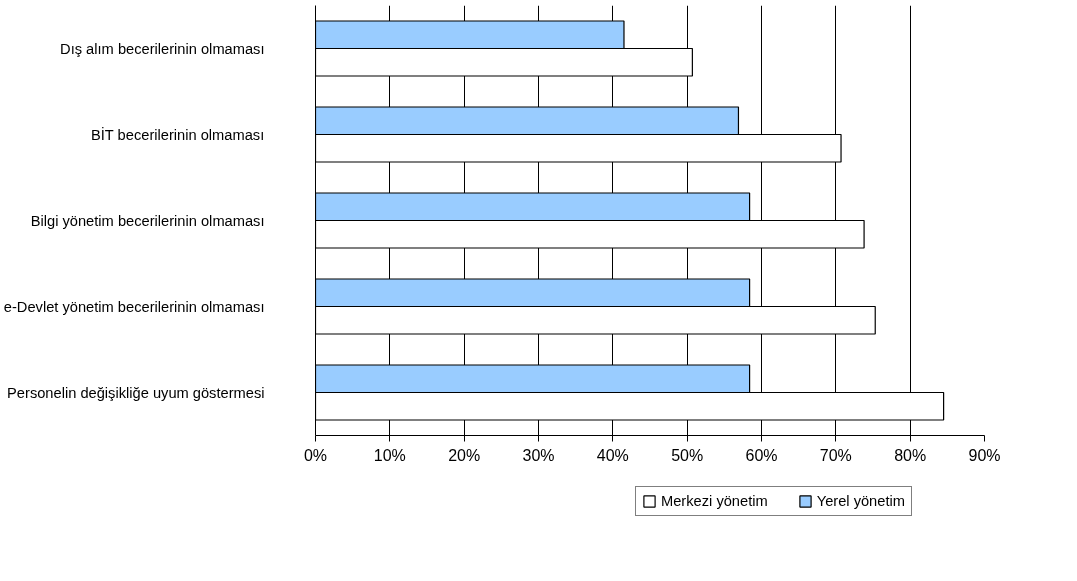 The image size is (1077, 581). I want to click on x-tick-label: 90%, so click(984, 455).